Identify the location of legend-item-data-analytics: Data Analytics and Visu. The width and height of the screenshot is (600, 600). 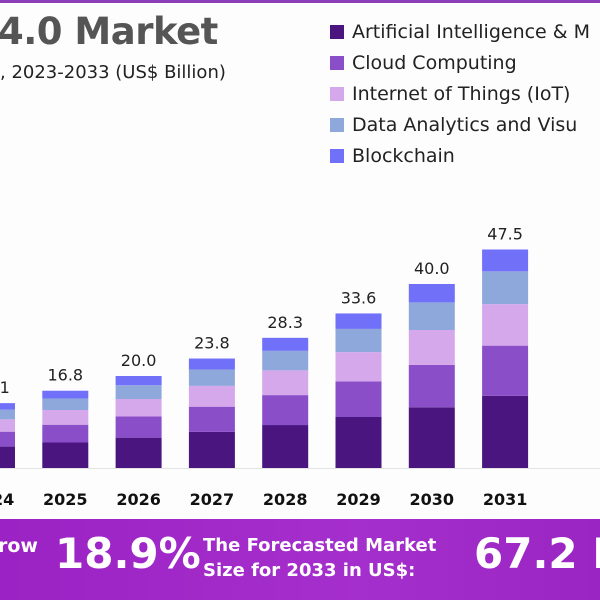
(460, 124).